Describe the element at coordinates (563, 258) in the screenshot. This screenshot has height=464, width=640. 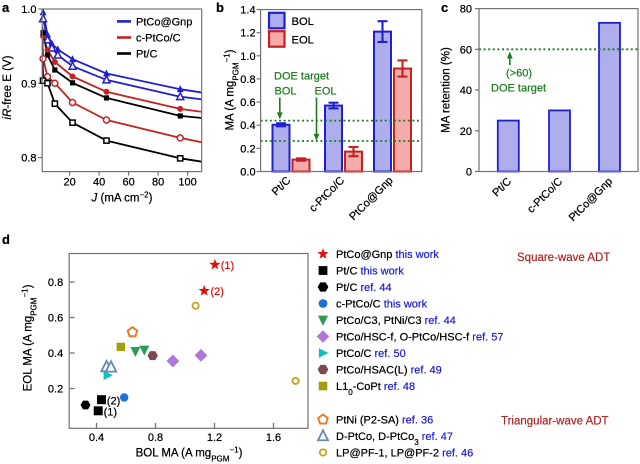
I see `svg-text: Square-wave ADT` at that location.